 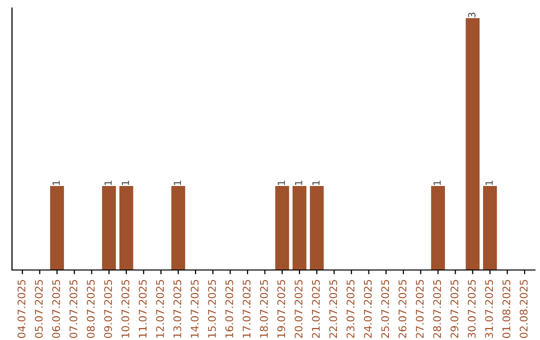 What do you see at coordinates (298, 309) in the screenshot?
I see `x-tick-label: 20.07.2025` at bounding box center [298, 309].